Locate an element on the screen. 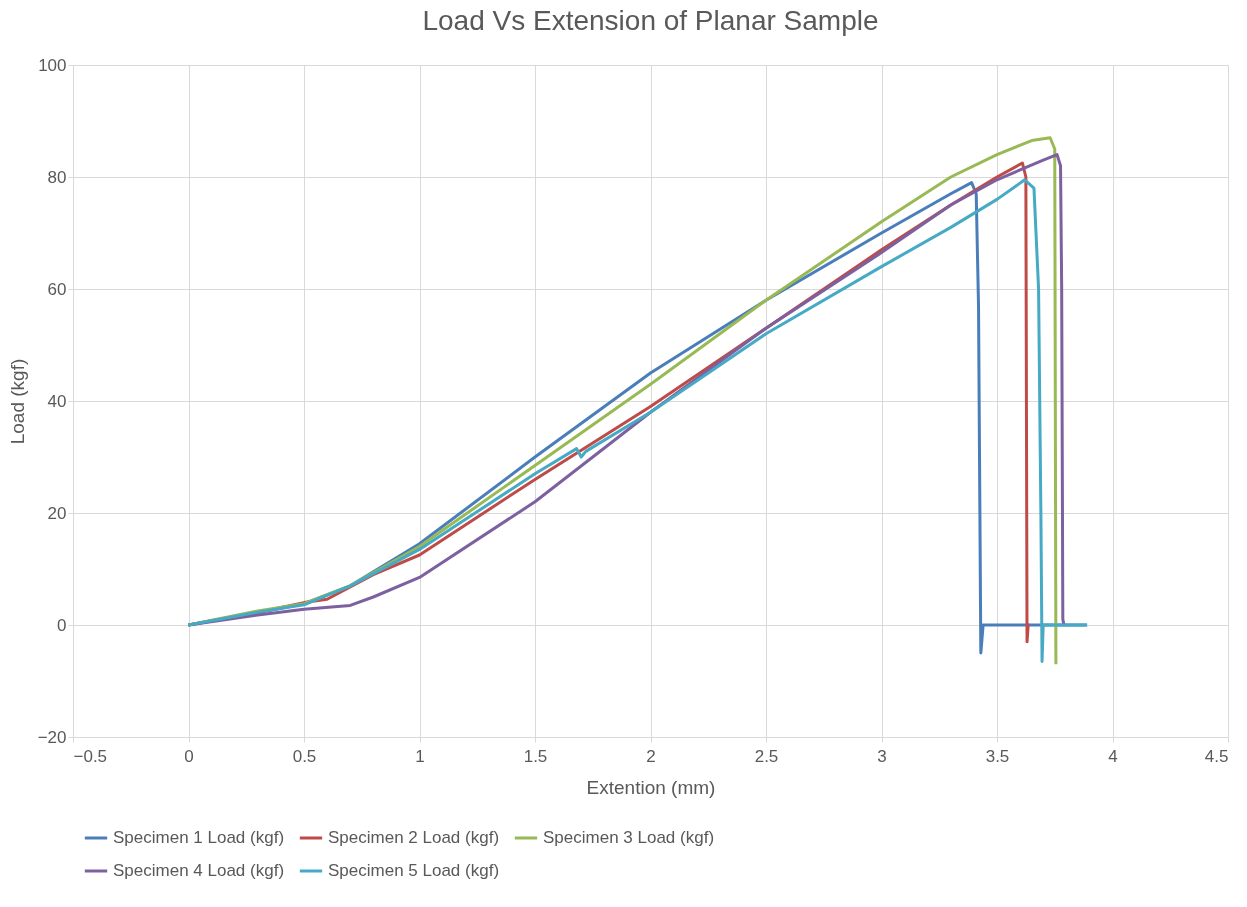 The height and width of the screenshot is (907, 1247). x-tick-label: 3 is located at coordinates (882, 756).